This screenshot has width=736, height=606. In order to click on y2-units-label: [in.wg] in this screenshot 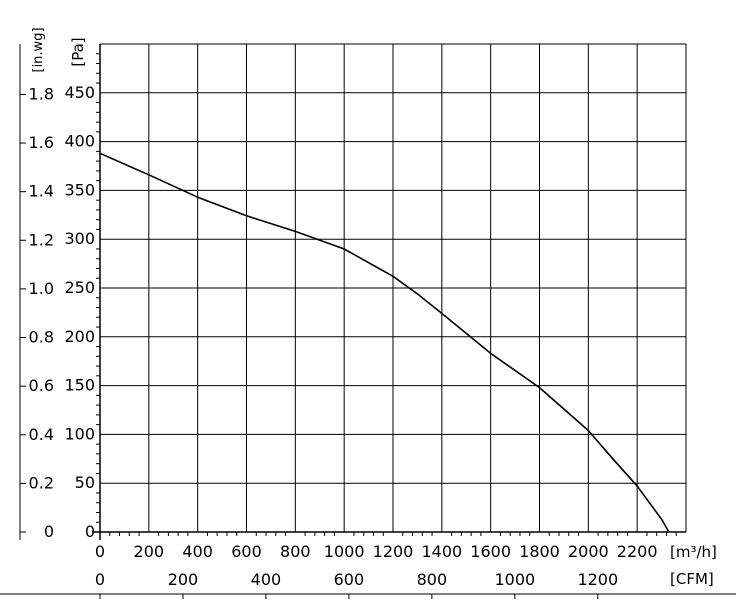, I will do `click(38, 49)`.